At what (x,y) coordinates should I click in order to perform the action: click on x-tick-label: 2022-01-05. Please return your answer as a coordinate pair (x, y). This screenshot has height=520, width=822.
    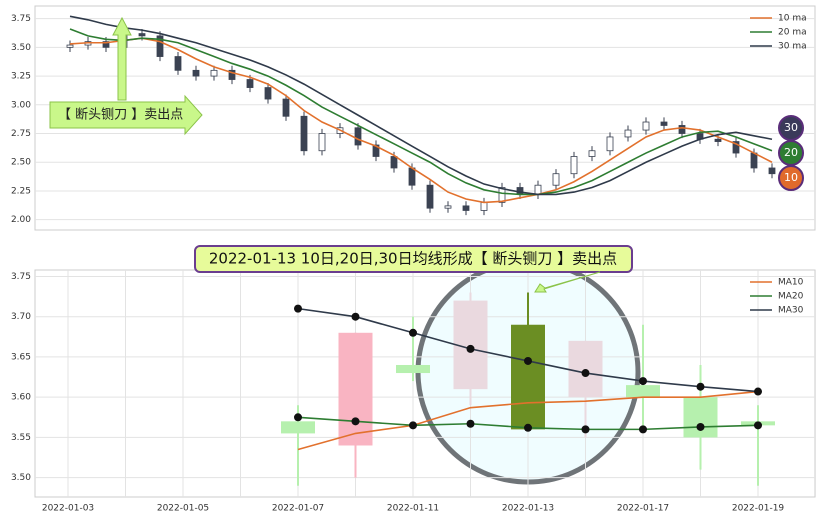
    Looking at the image, I should click on (183, 509).